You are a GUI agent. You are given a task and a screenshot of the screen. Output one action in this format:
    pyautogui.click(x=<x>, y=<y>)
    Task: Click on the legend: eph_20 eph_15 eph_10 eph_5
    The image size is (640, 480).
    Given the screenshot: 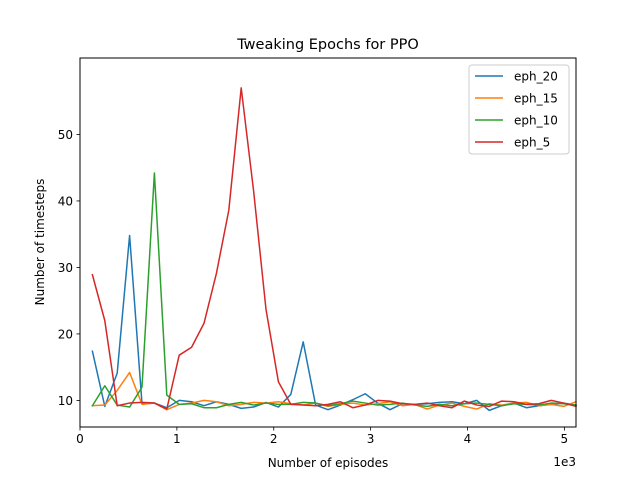 What is the action you would take?
    pyautogui.click(x=519, y=109)
    